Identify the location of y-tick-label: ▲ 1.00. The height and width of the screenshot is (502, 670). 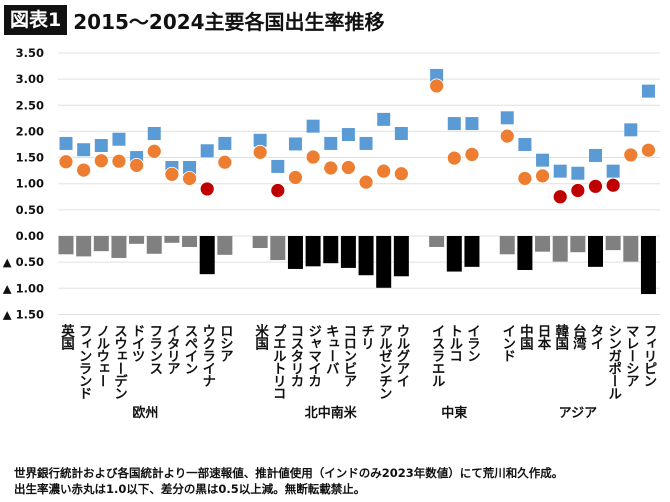
(23, 288).